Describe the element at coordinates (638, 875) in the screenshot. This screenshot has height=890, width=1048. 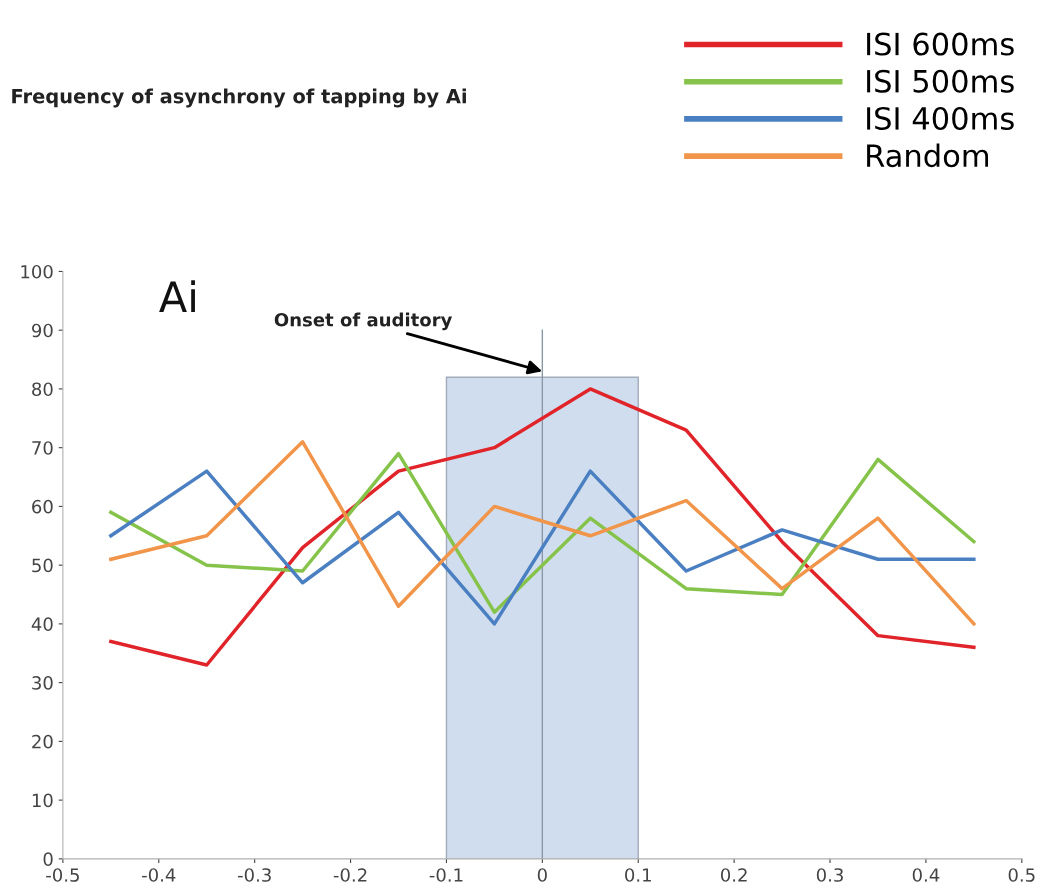
I see `x-tick-label: 0.1` at that location.